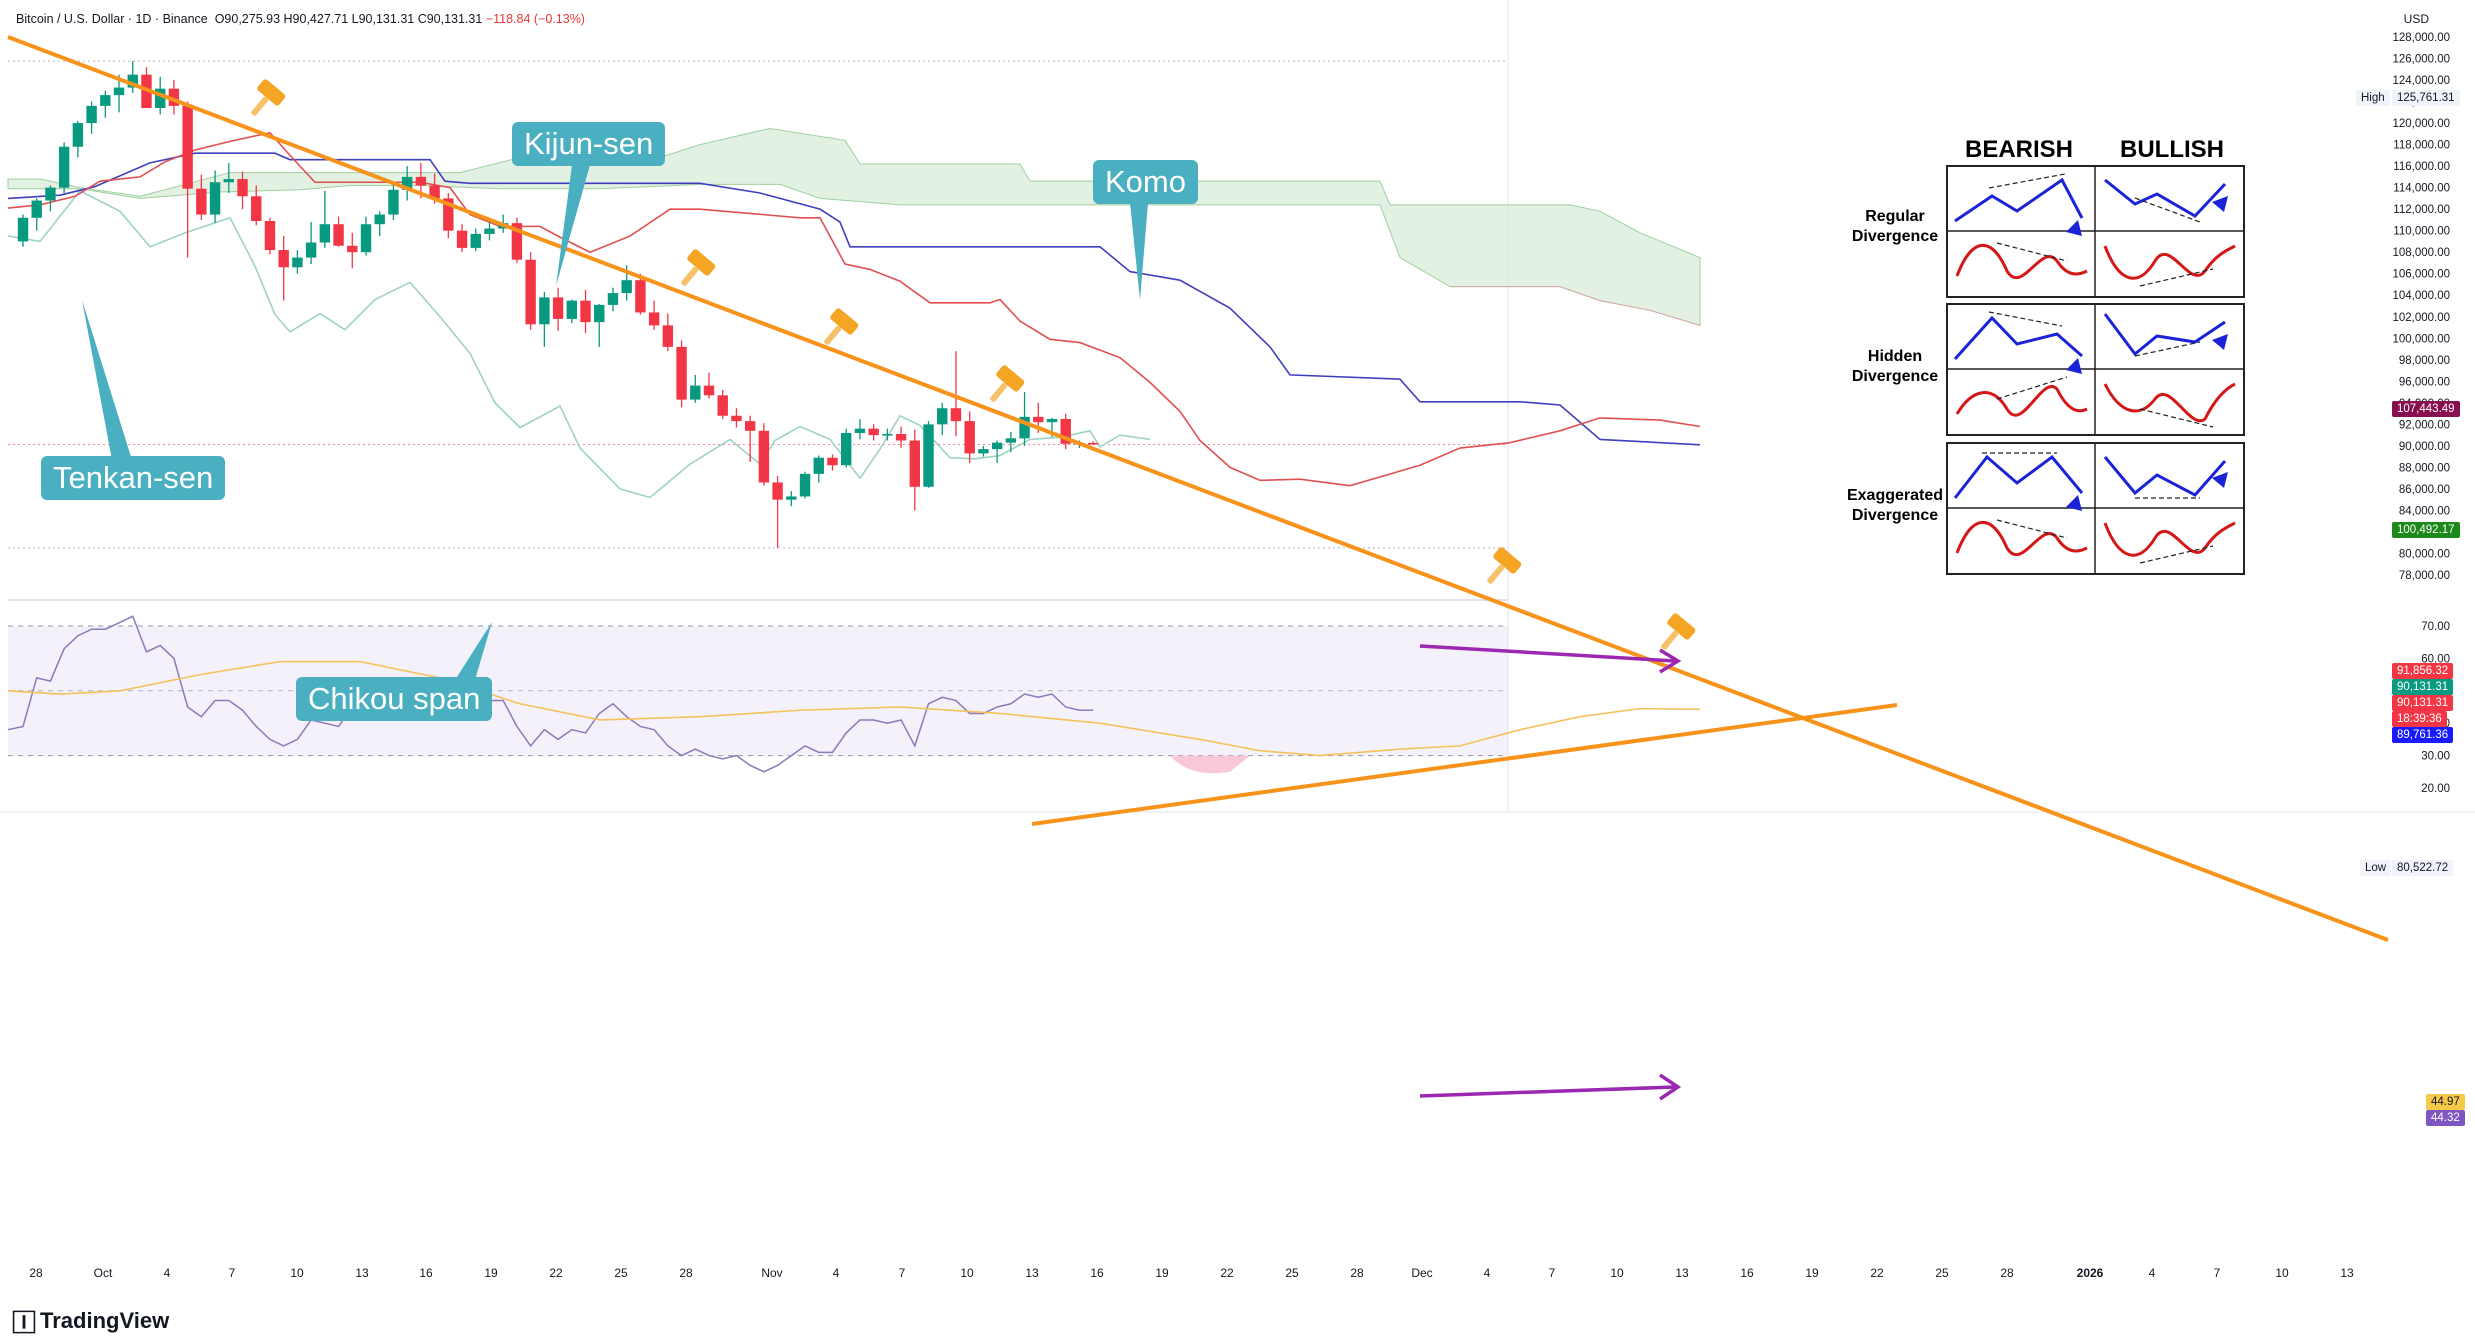  Describe the element at coordinates (426, 1273) in the screenshot. I see `time-tick-label: 16` at that location.